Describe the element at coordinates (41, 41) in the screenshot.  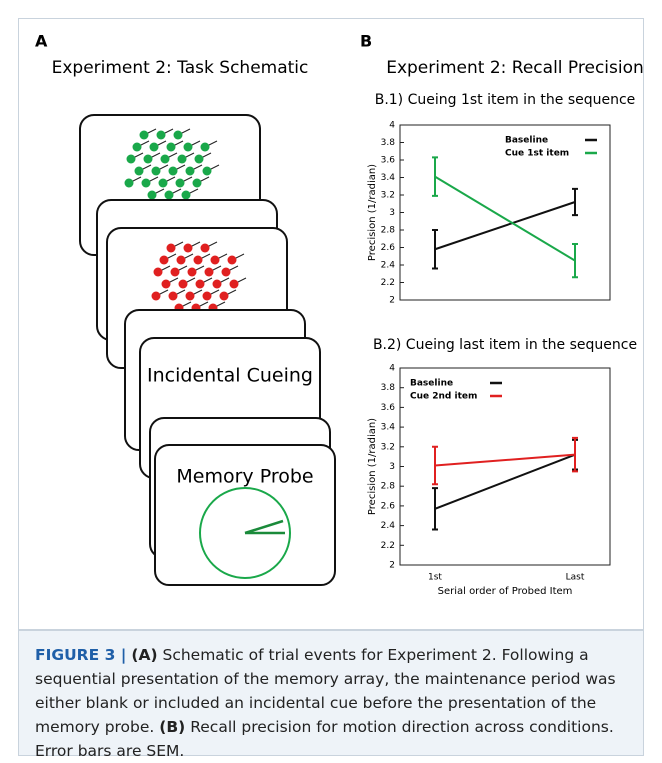
I see `panel-letter: A` at that location.